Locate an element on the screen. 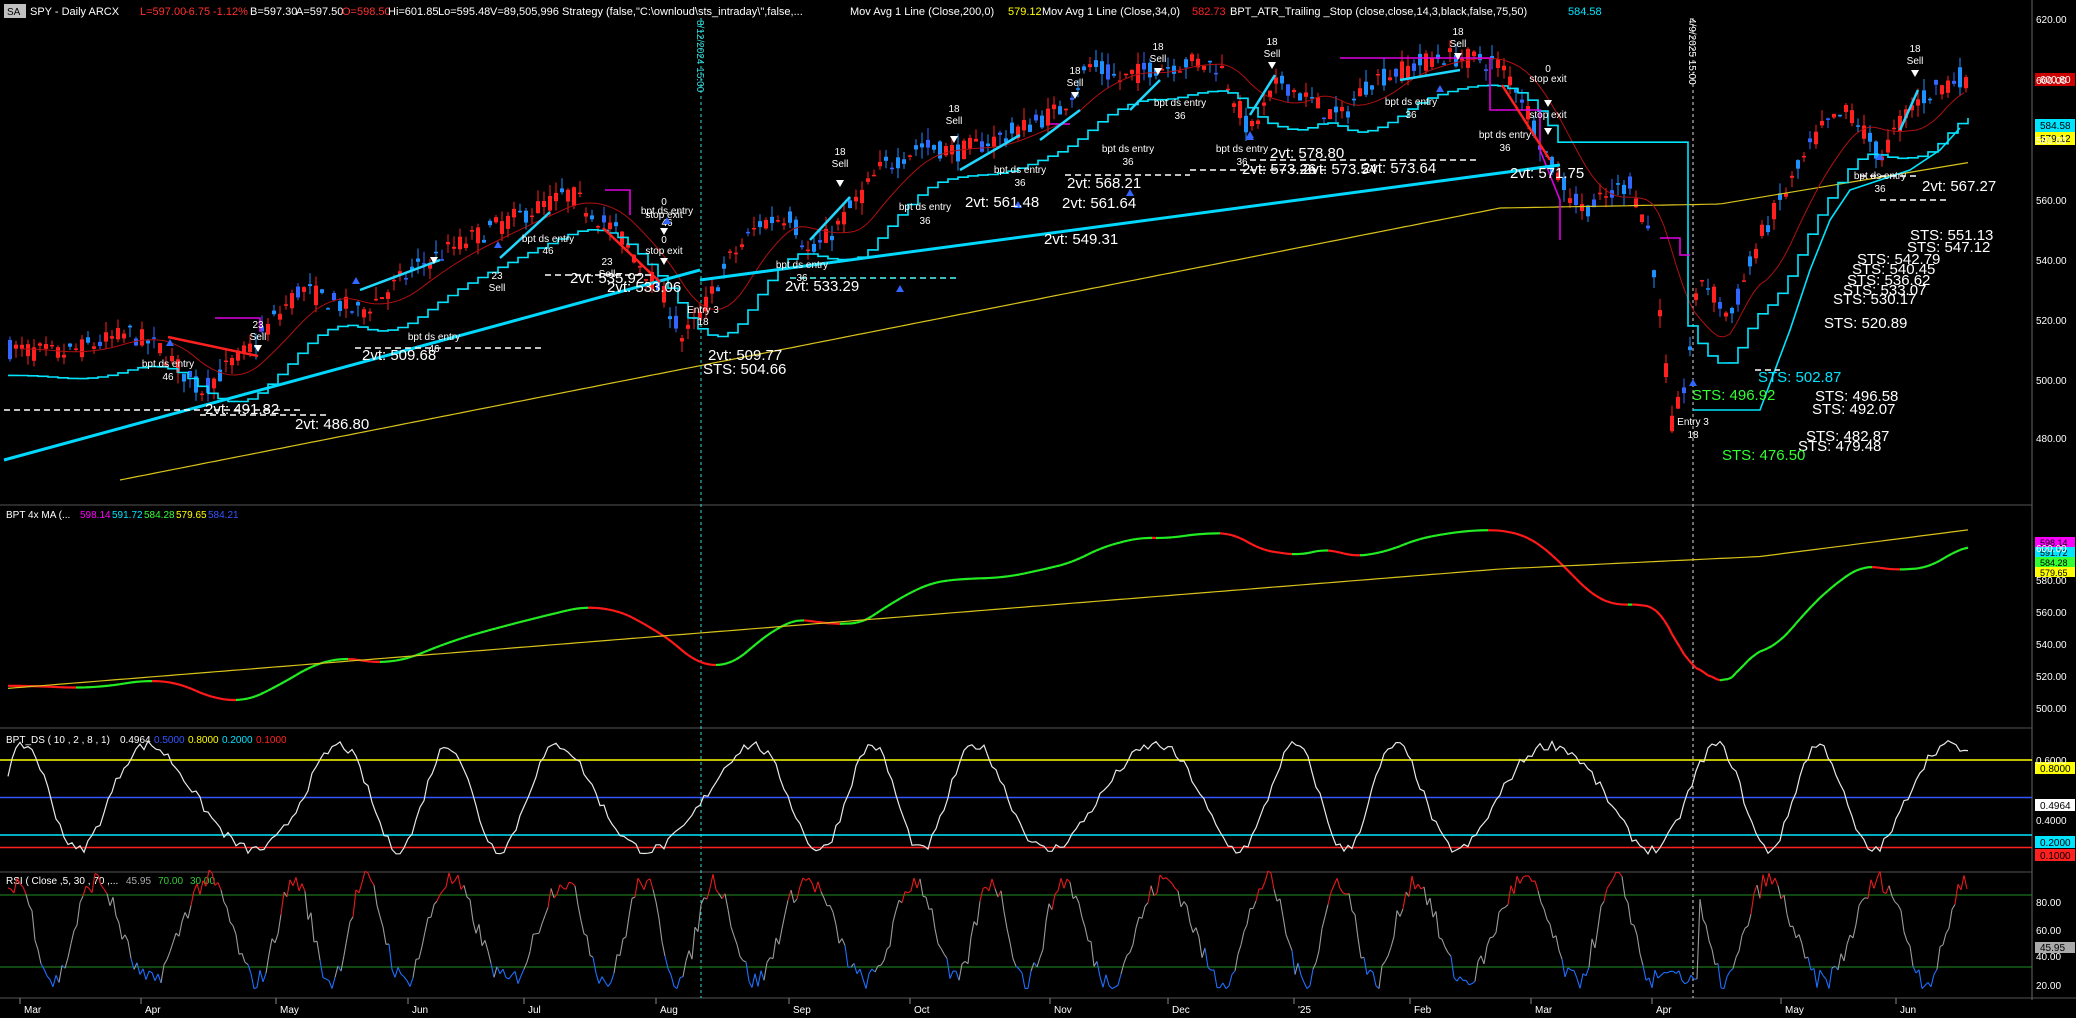 The width and height of the screenshot is (2076, 1018). ds-oscillator is located at coordinates (988, 797).